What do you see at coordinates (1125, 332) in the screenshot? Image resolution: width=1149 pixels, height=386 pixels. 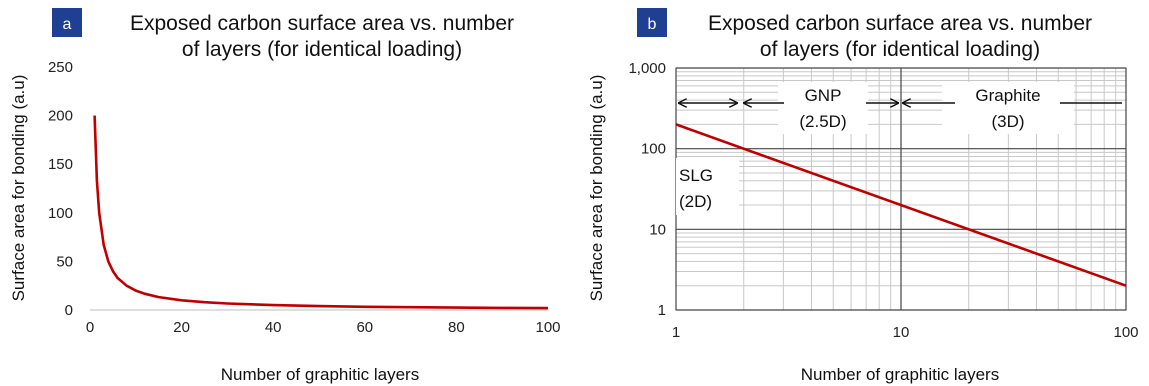 I see `panel-b-x-tick-label-2: 100` at bounding box center [1125, 332].